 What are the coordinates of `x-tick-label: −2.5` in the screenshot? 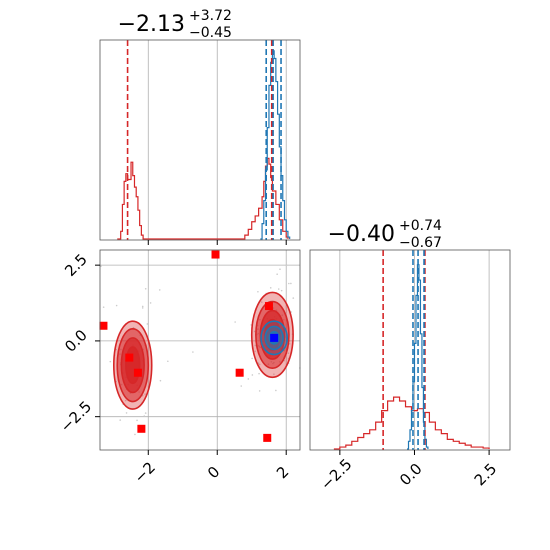 It's located at (336, 474).